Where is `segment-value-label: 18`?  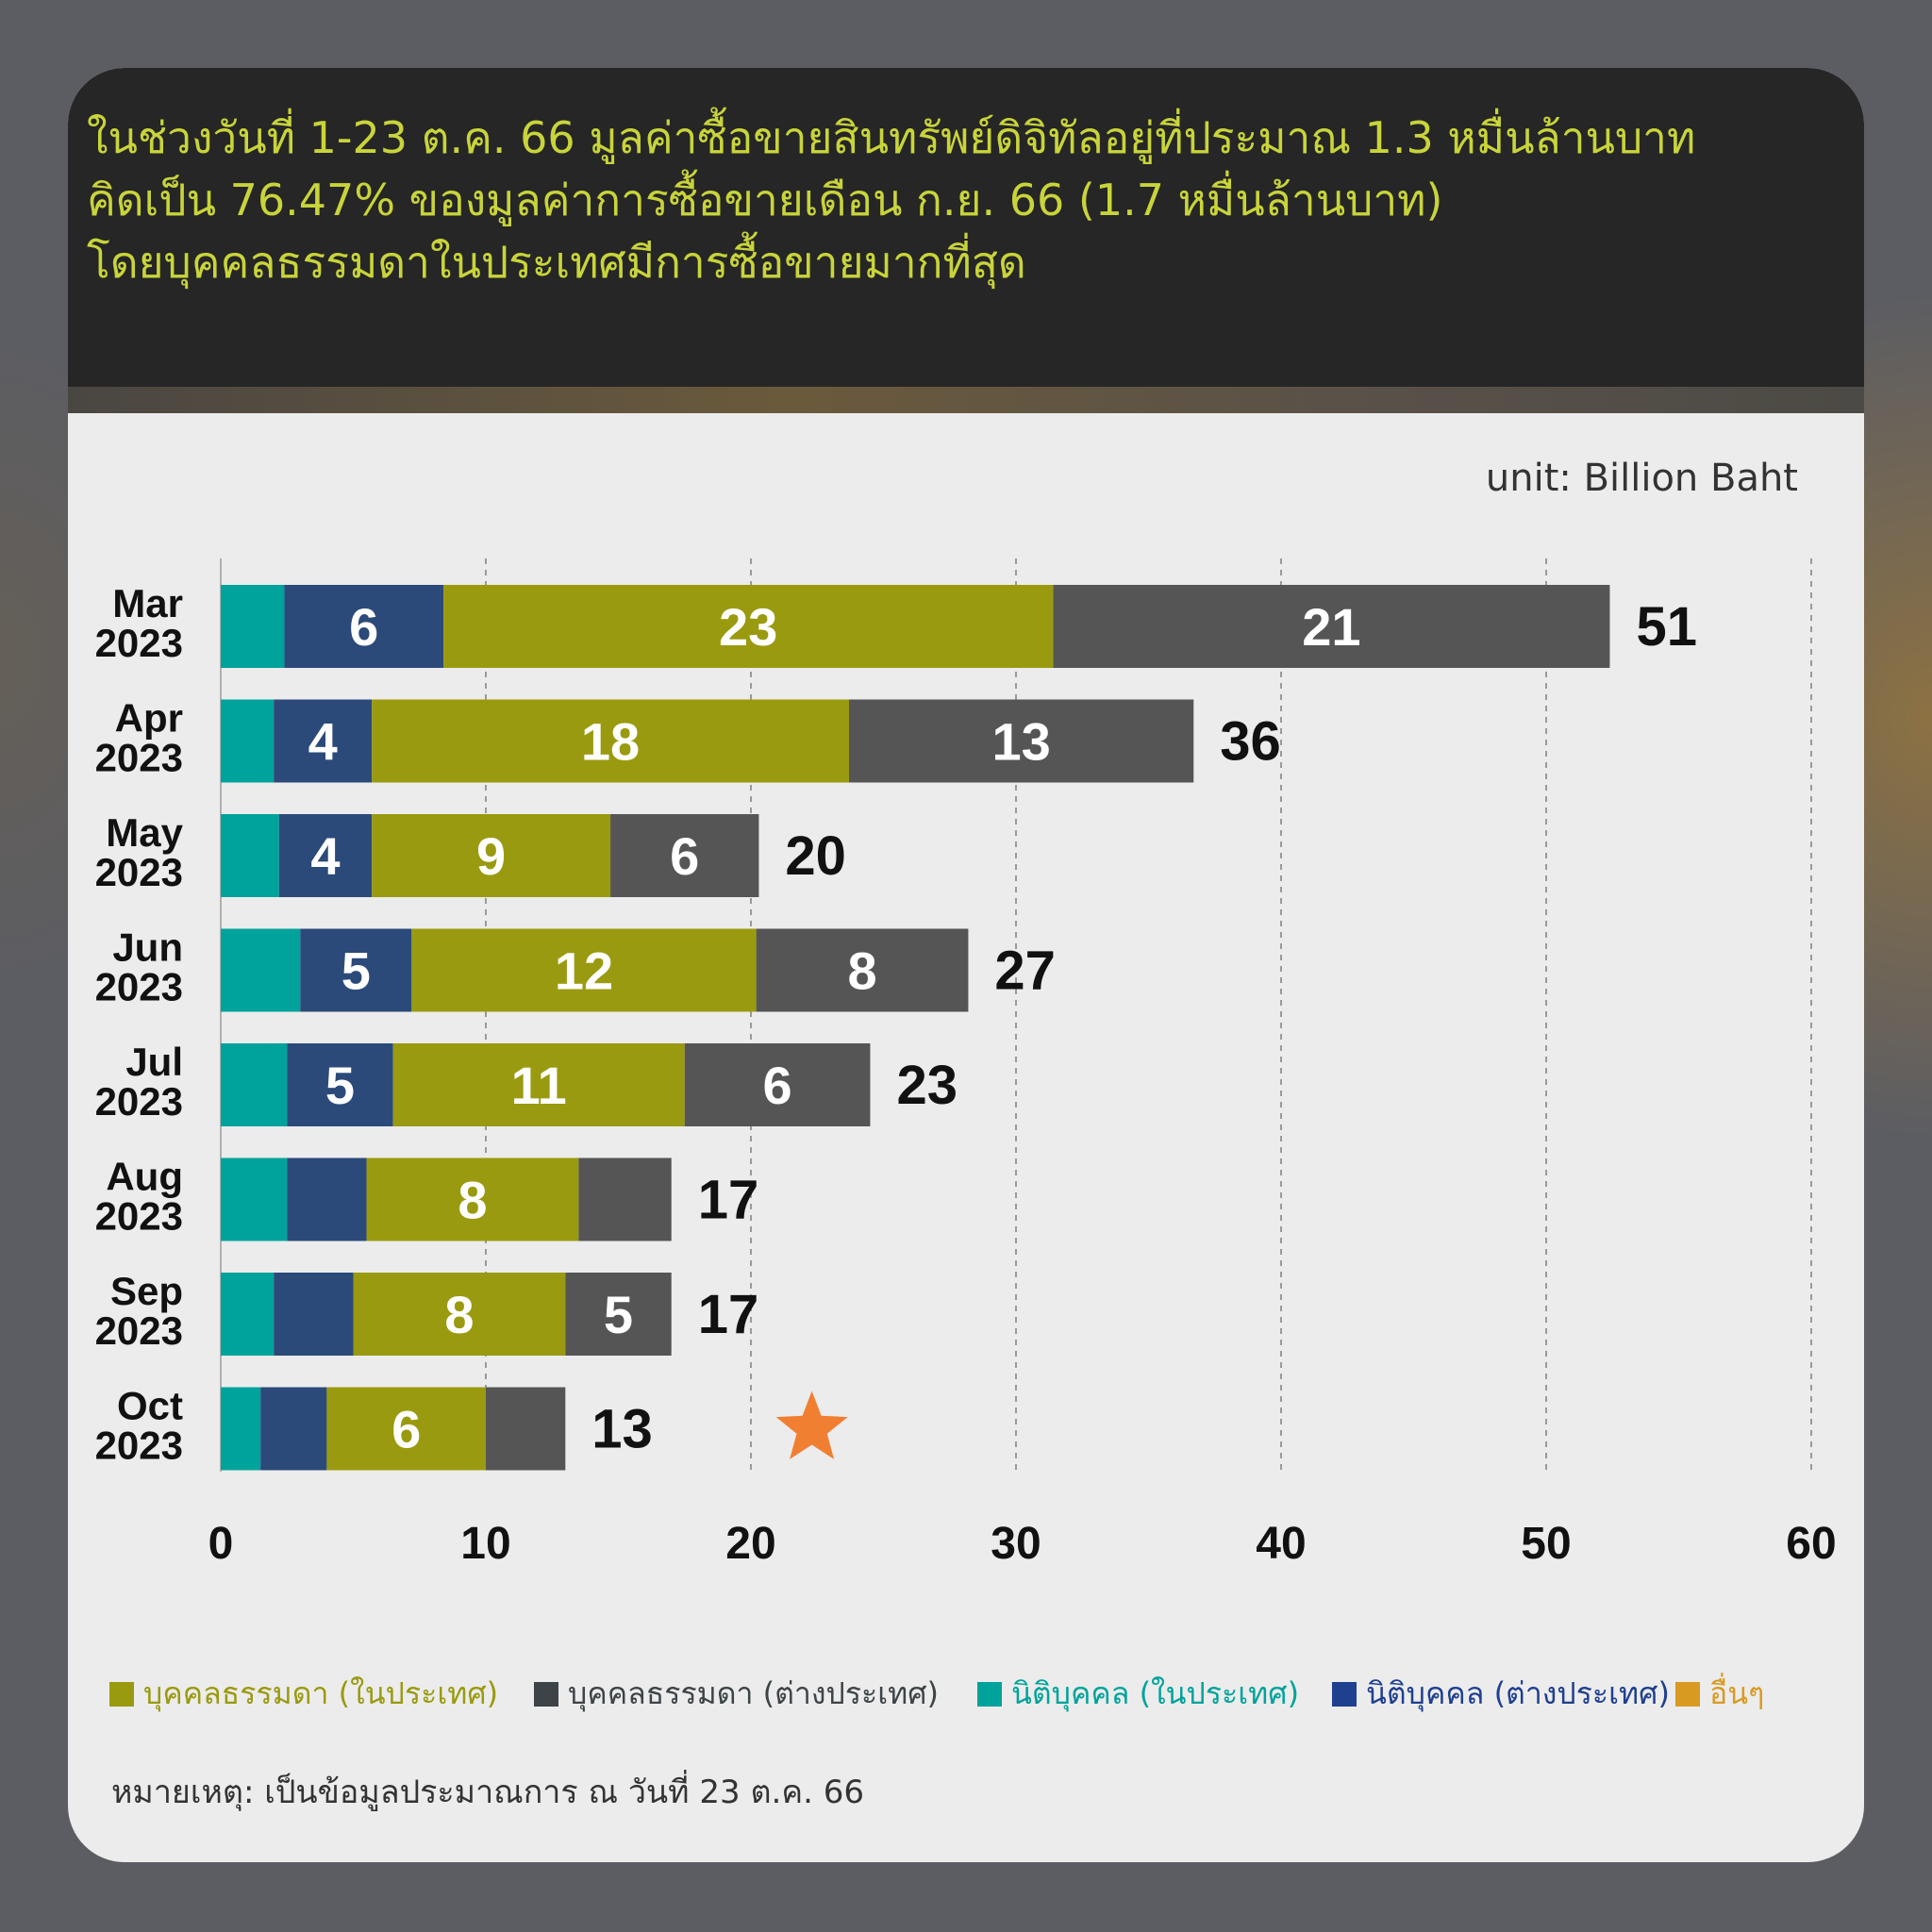 segment-value-label: 18 is located at coordinates (610, 742).